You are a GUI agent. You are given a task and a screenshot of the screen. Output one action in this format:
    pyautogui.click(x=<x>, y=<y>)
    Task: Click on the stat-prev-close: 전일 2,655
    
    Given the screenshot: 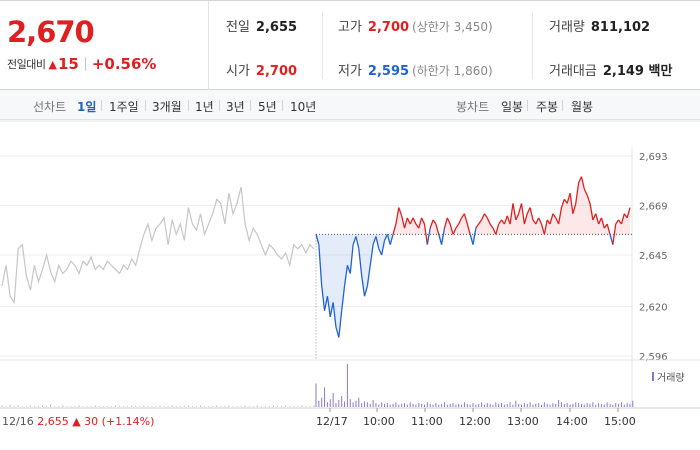 What is the action you would take?
    pyautogui.click(x=261, y=25)
    